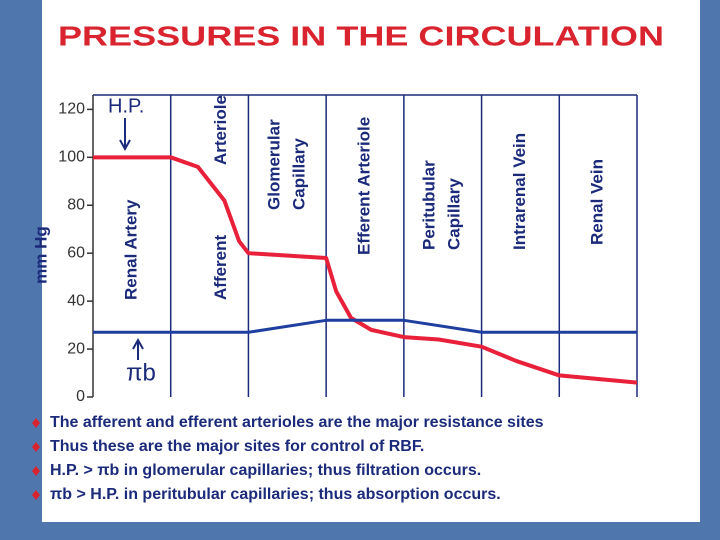 The image size is (720, 540). Describe the element at coordinates (429, 205) in the screenshot. I see `region-label: Peritubular` at that location.